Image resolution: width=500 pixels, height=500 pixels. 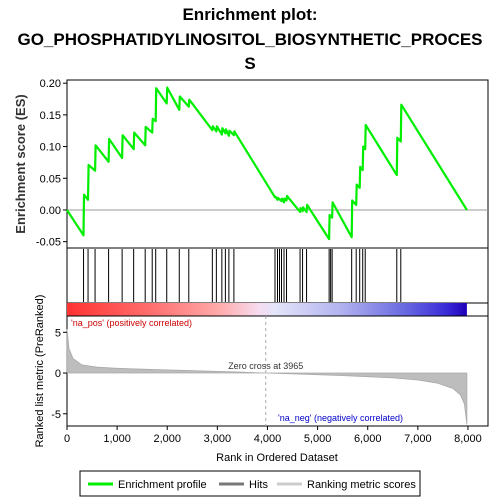 I want to click on negative-correlation-label: 'na_neg' (negatively correlated), so click(x=340, y=418).